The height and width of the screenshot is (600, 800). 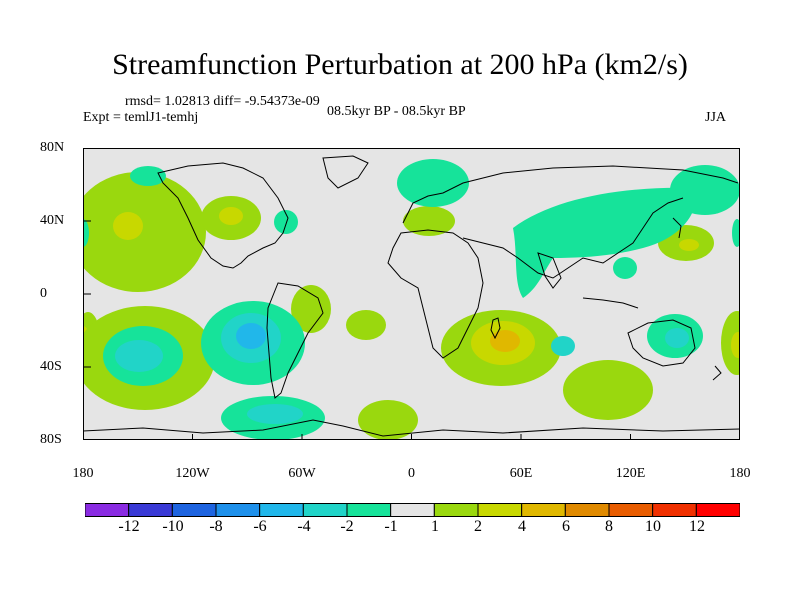 I want to click on lon-label-180e: 180, so click(x=740, y=473).